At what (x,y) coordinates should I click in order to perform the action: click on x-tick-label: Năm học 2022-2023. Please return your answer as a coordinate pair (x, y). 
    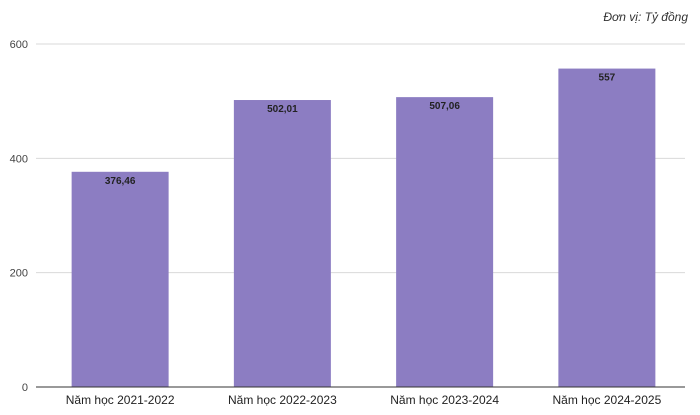
    Looking at the image, I should click on (282, 400).